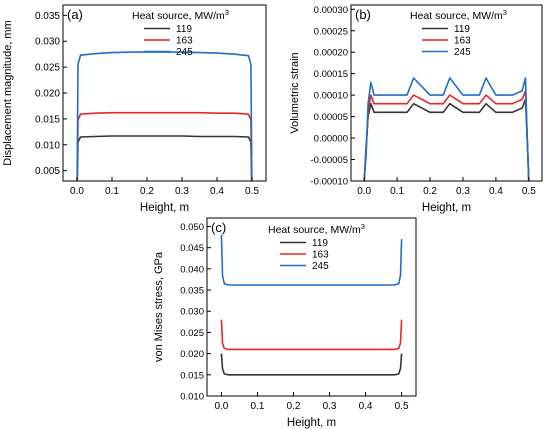 Image resolution: width=550 pixels, height=429 pixels. Describe the element at coordinates (75, 14) in the screenshot. I see `panel-label: (a)` at that location.